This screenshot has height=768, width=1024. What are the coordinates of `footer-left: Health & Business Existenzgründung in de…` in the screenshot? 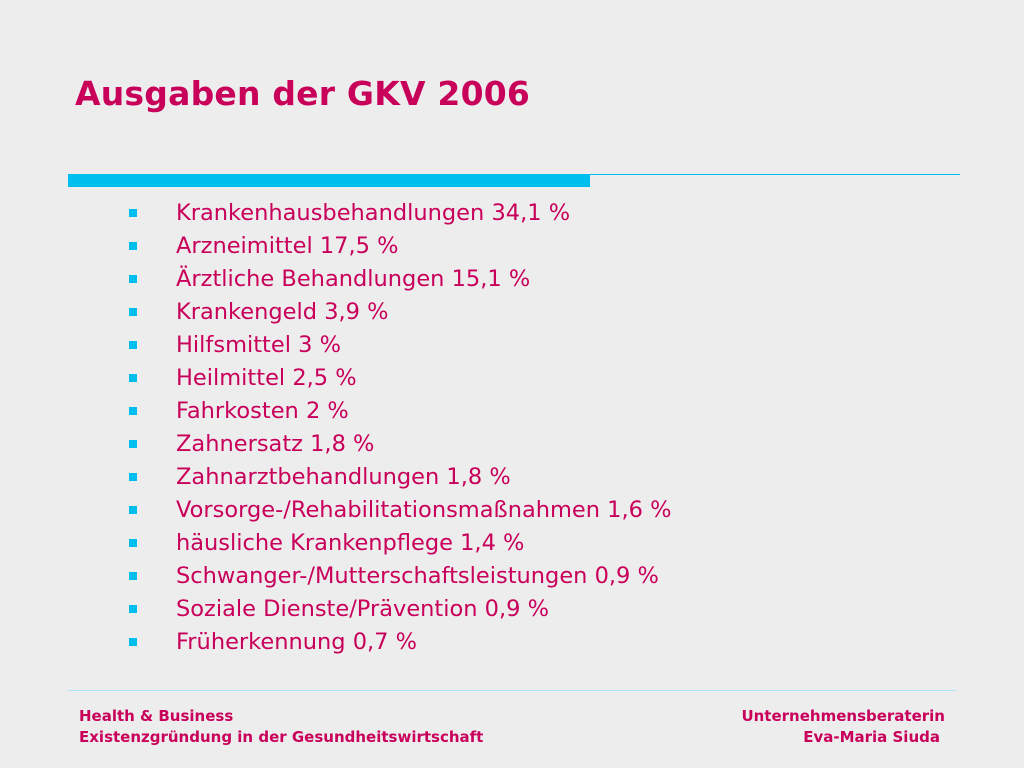 It's located at (281, 727).